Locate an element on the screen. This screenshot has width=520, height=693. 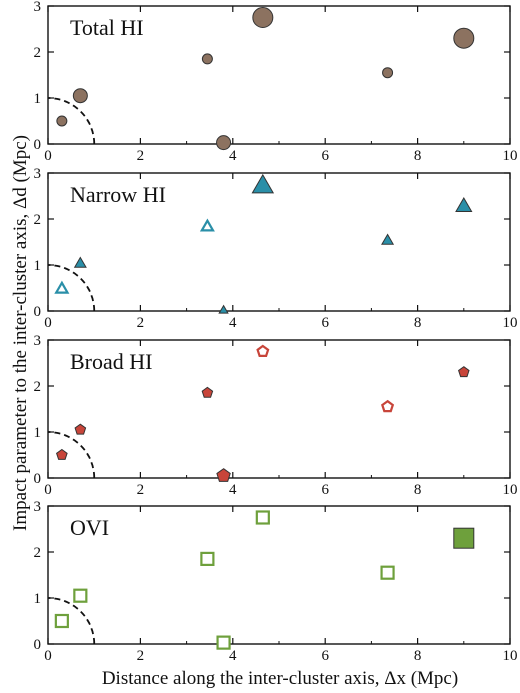
panel-title: Broad HI is located at coordinates (111, 361).